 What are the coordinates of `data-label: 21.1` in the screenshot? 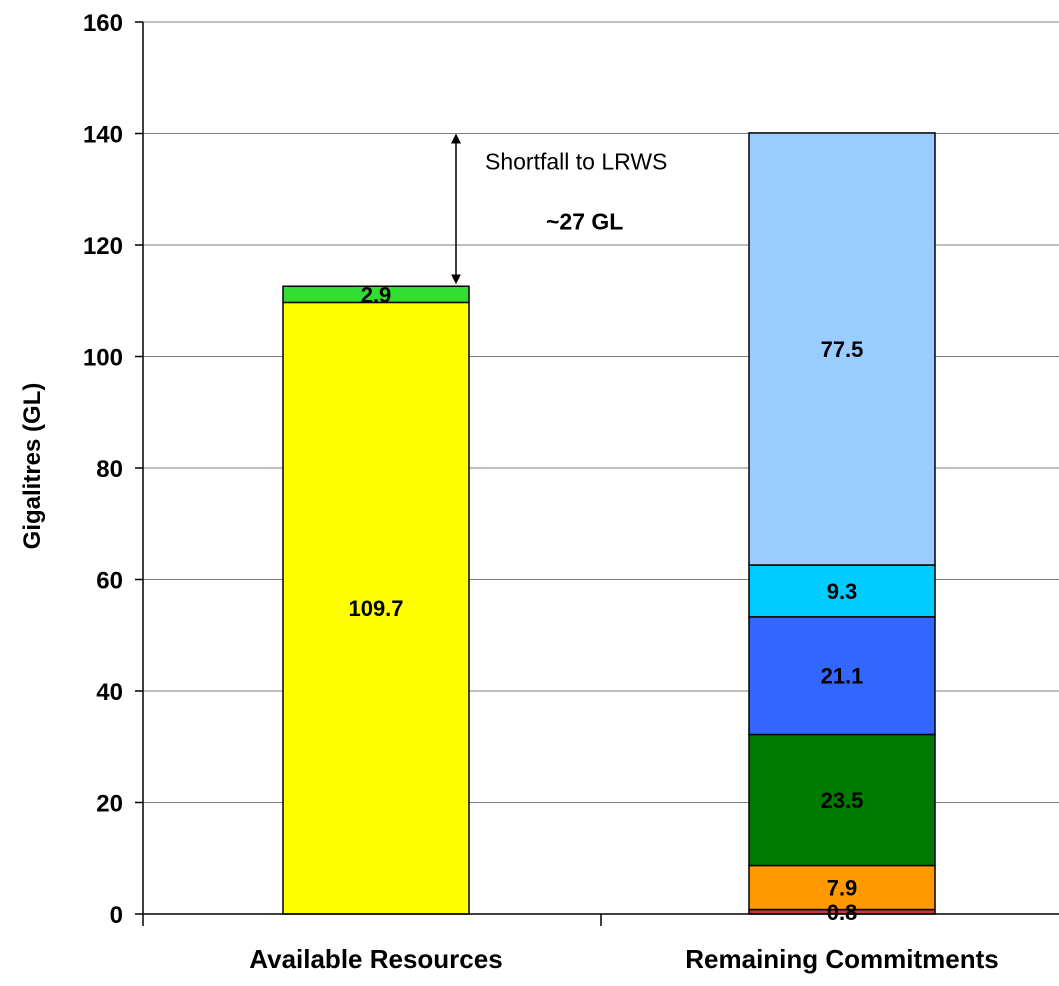 It's located at (842, 676).